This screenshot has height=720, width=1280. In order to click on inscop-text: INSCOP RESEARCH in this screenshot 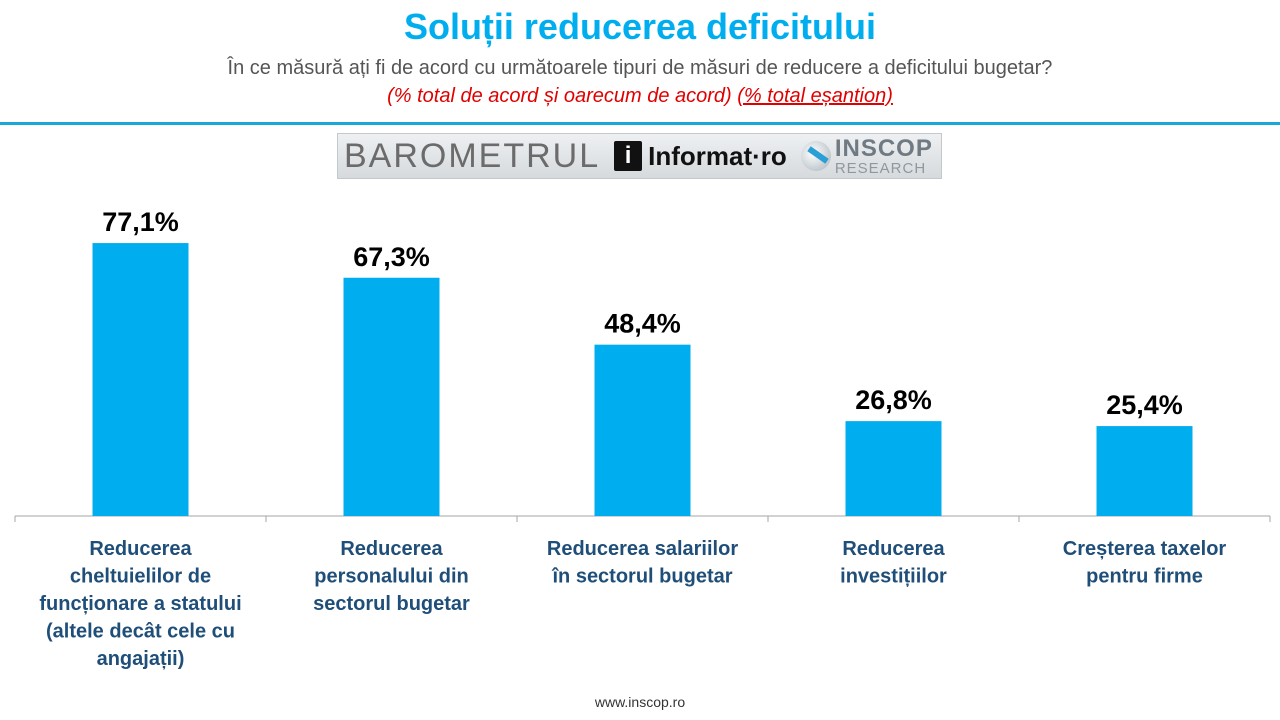, I will do `click(883, 155)`.